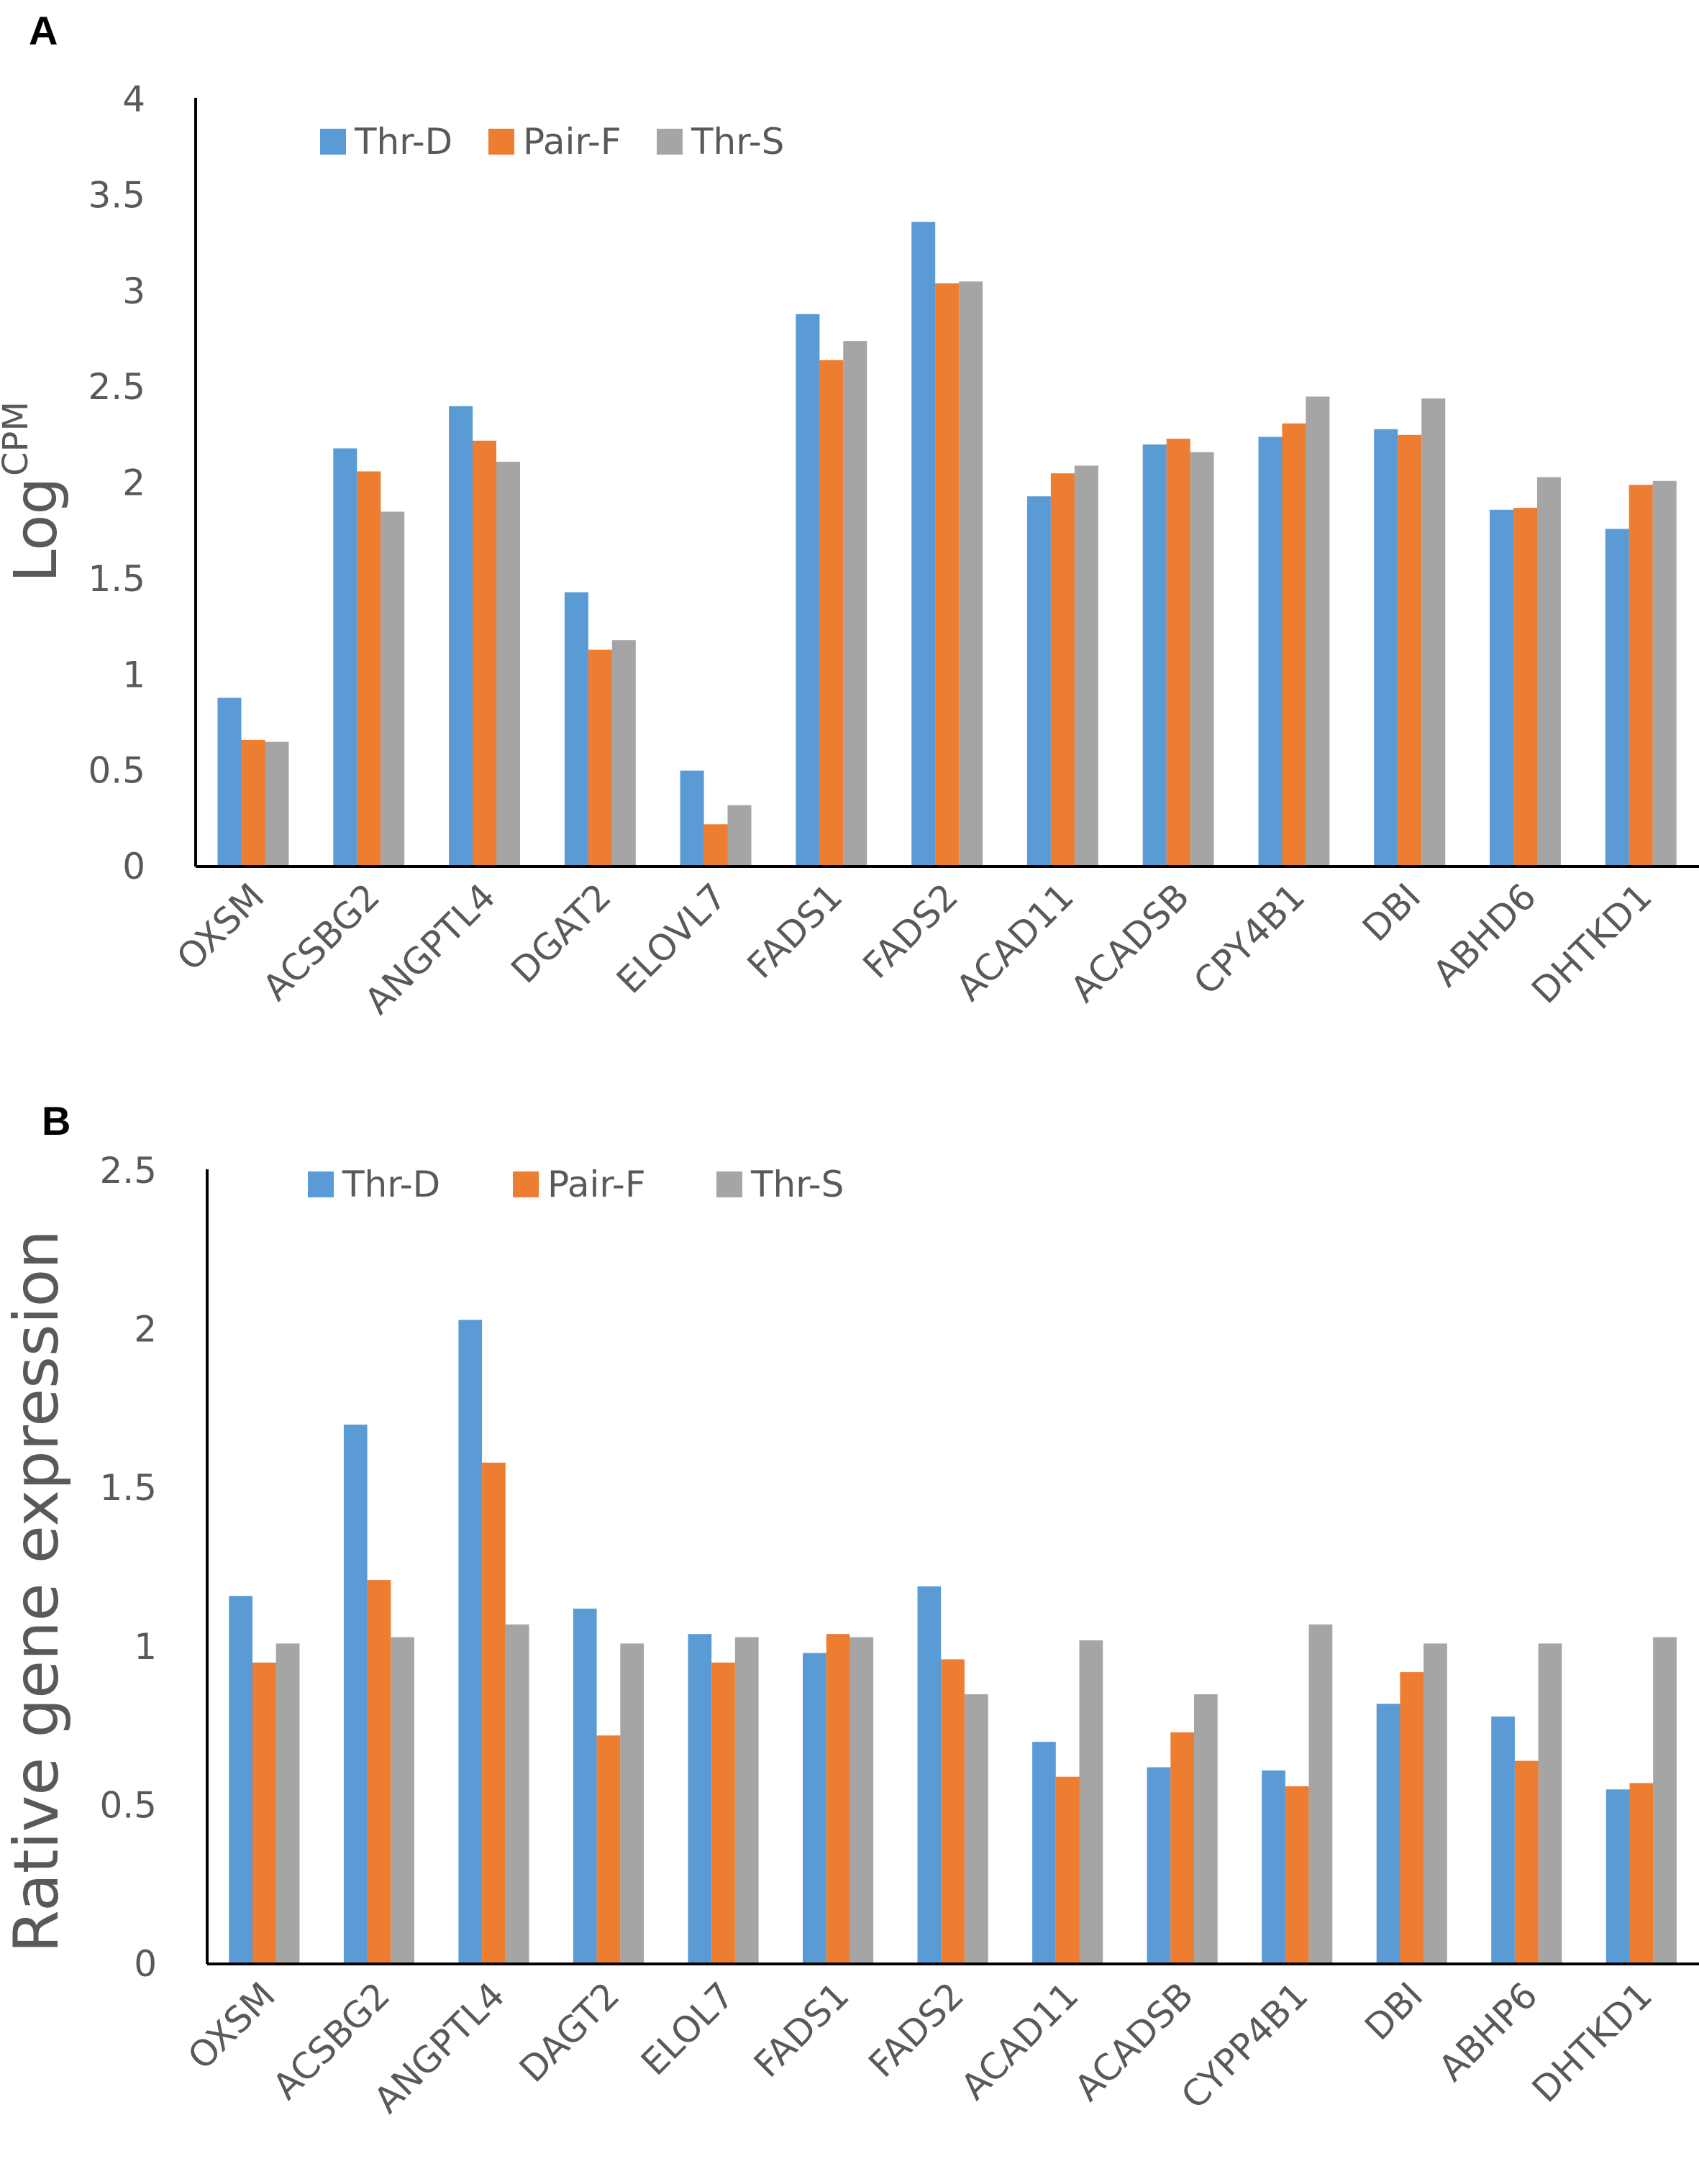  I want to click on panel-b-category-label: DAGT2, so click(569, 2032).